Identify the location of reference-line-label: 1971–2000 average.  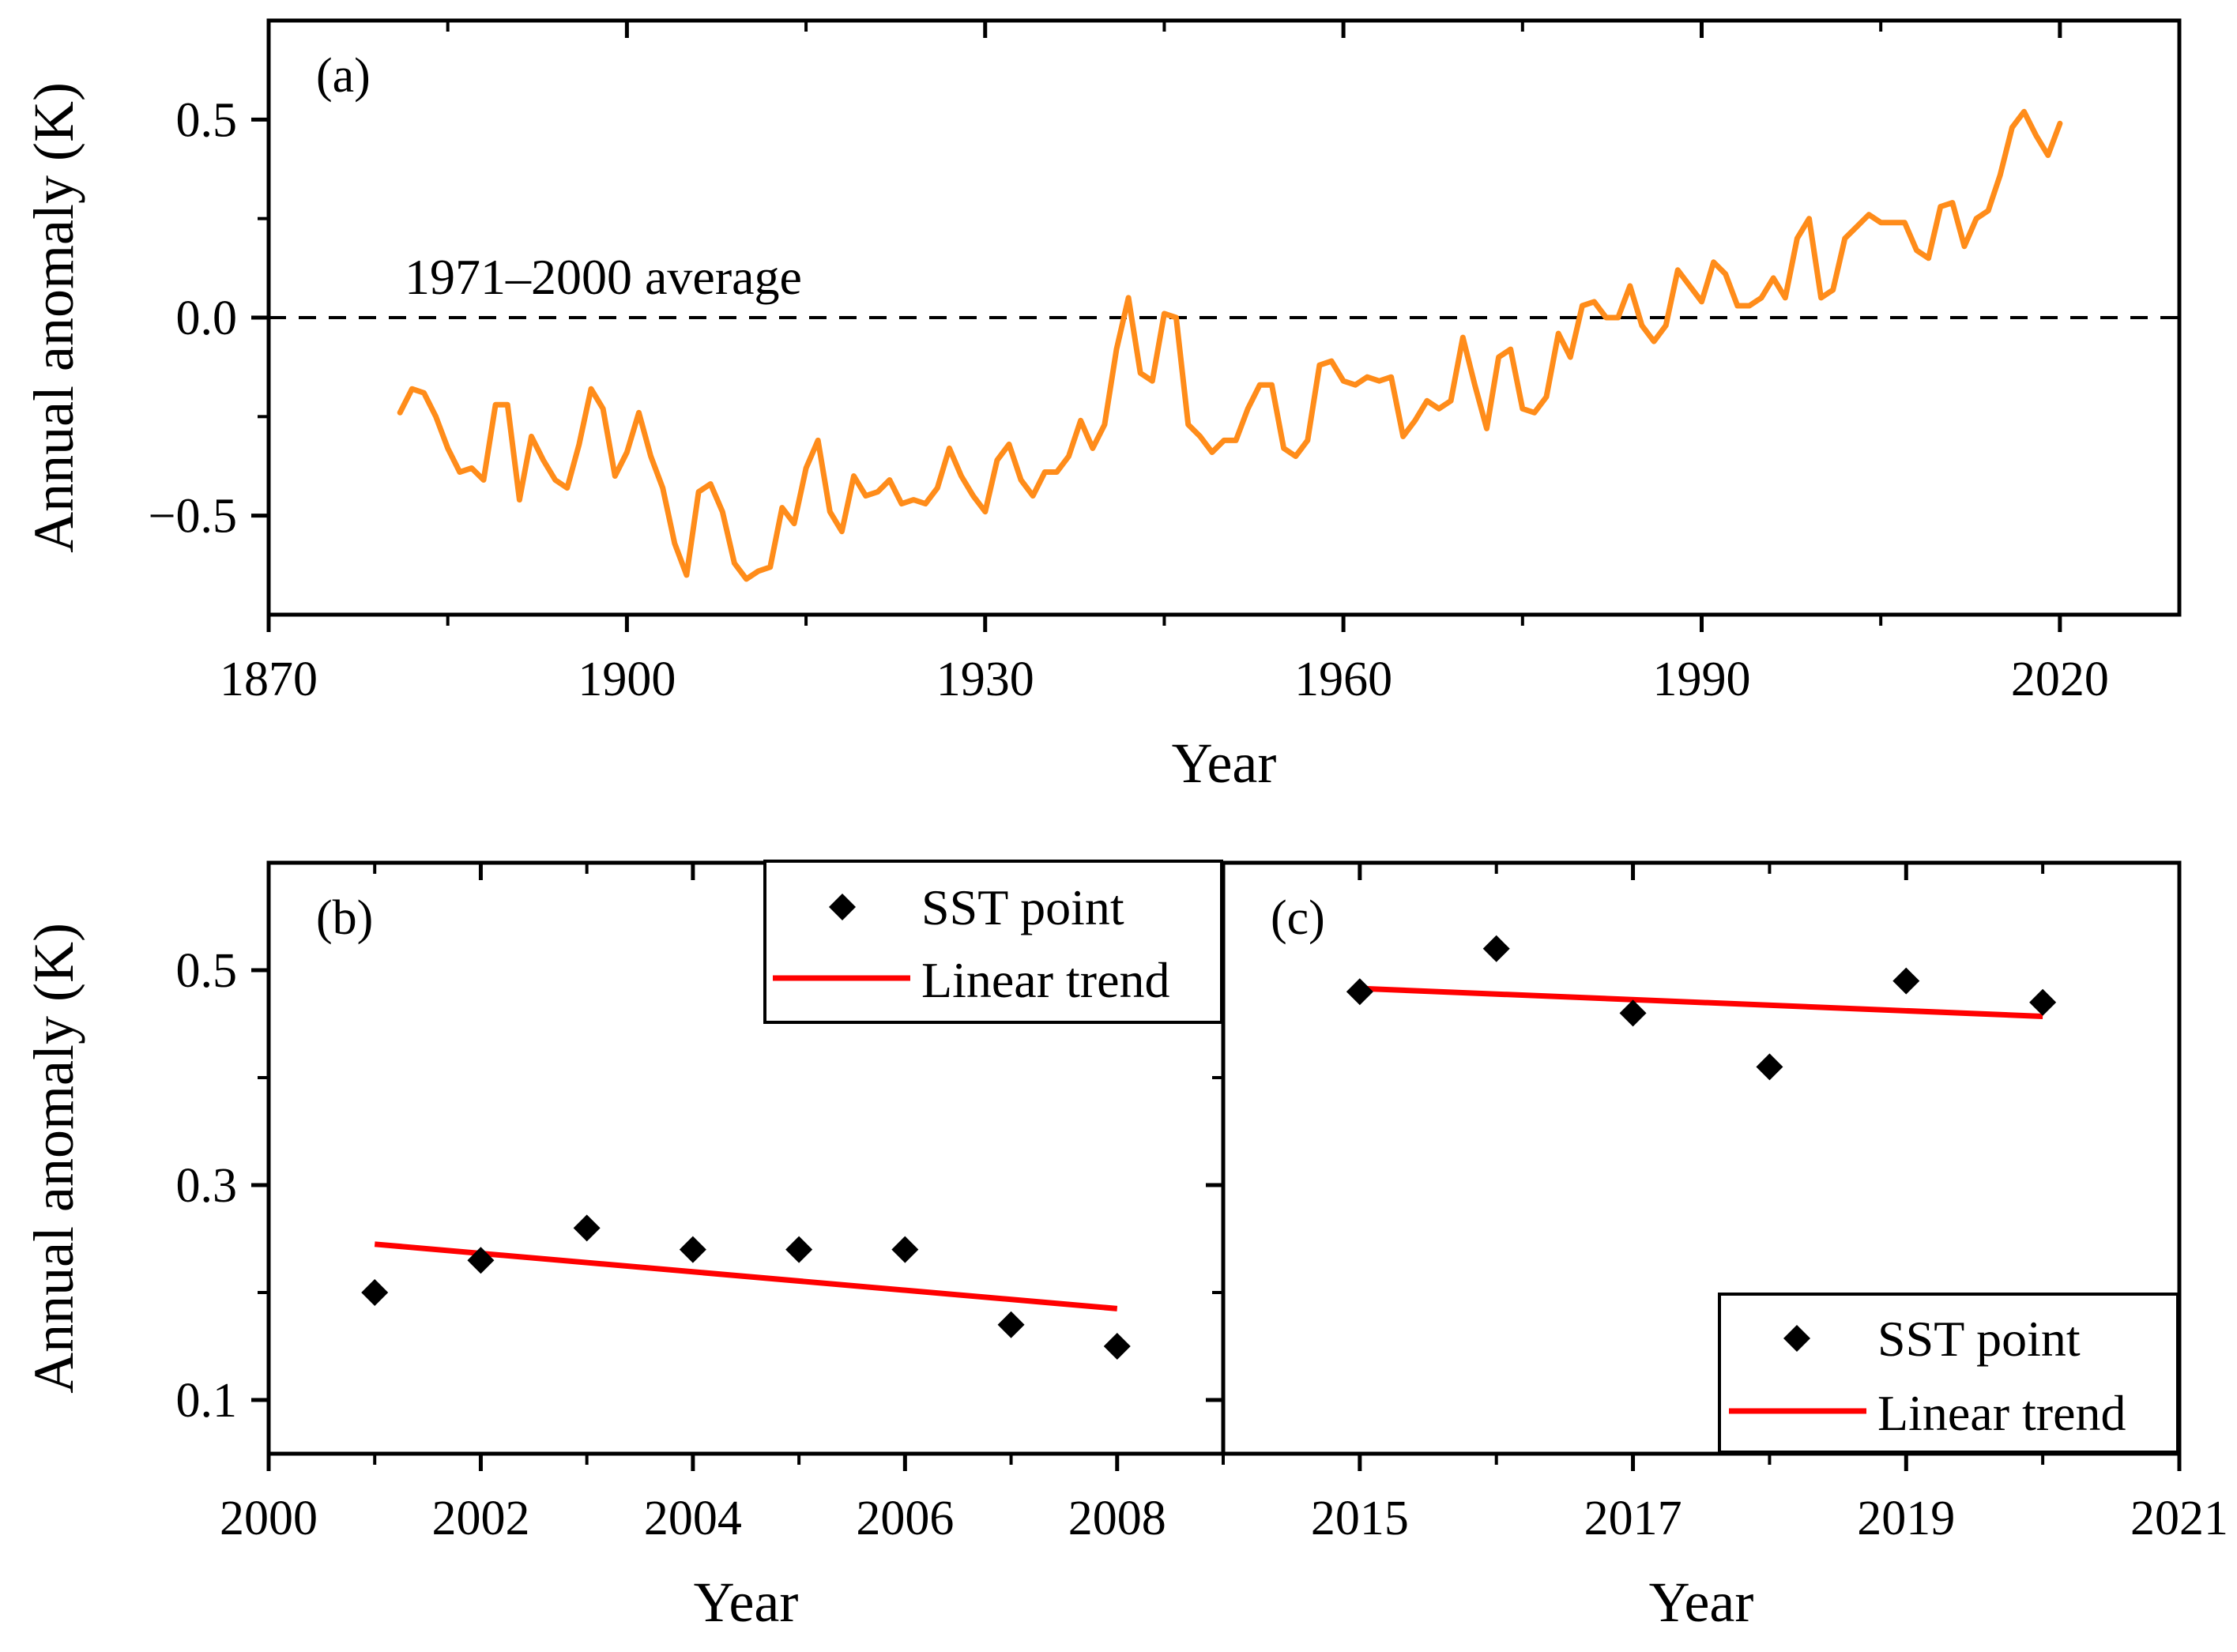
(604, 277).